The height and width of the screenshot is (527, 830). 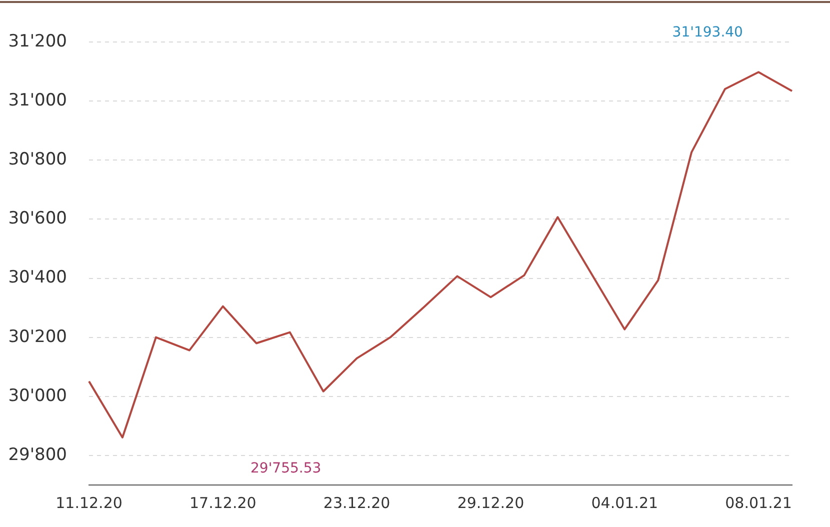 I want to click on y-tick-label: 30'200, so click(x=37, y=336).